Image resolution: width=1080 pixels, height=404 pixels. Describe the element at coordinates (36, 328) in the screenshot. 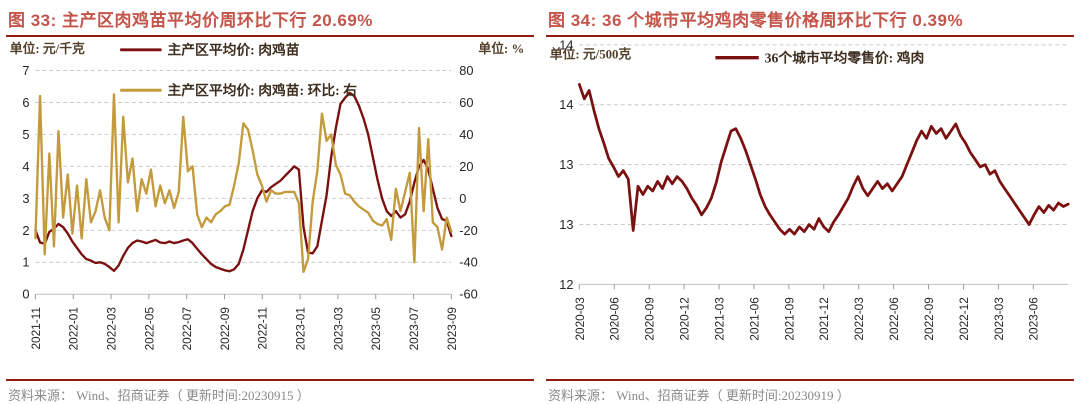

I see `svg-text: 2021-11` at that location.